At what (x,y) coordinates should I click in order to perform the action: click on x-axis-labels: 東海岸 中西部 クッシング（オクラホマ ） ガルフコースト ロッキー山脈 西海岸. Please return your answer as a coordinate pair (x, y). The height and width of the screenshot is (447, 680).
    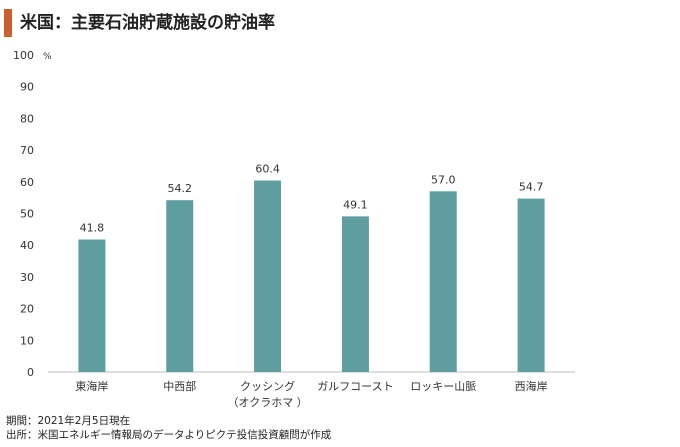
    Looking at the image, I should click on (311, 394).